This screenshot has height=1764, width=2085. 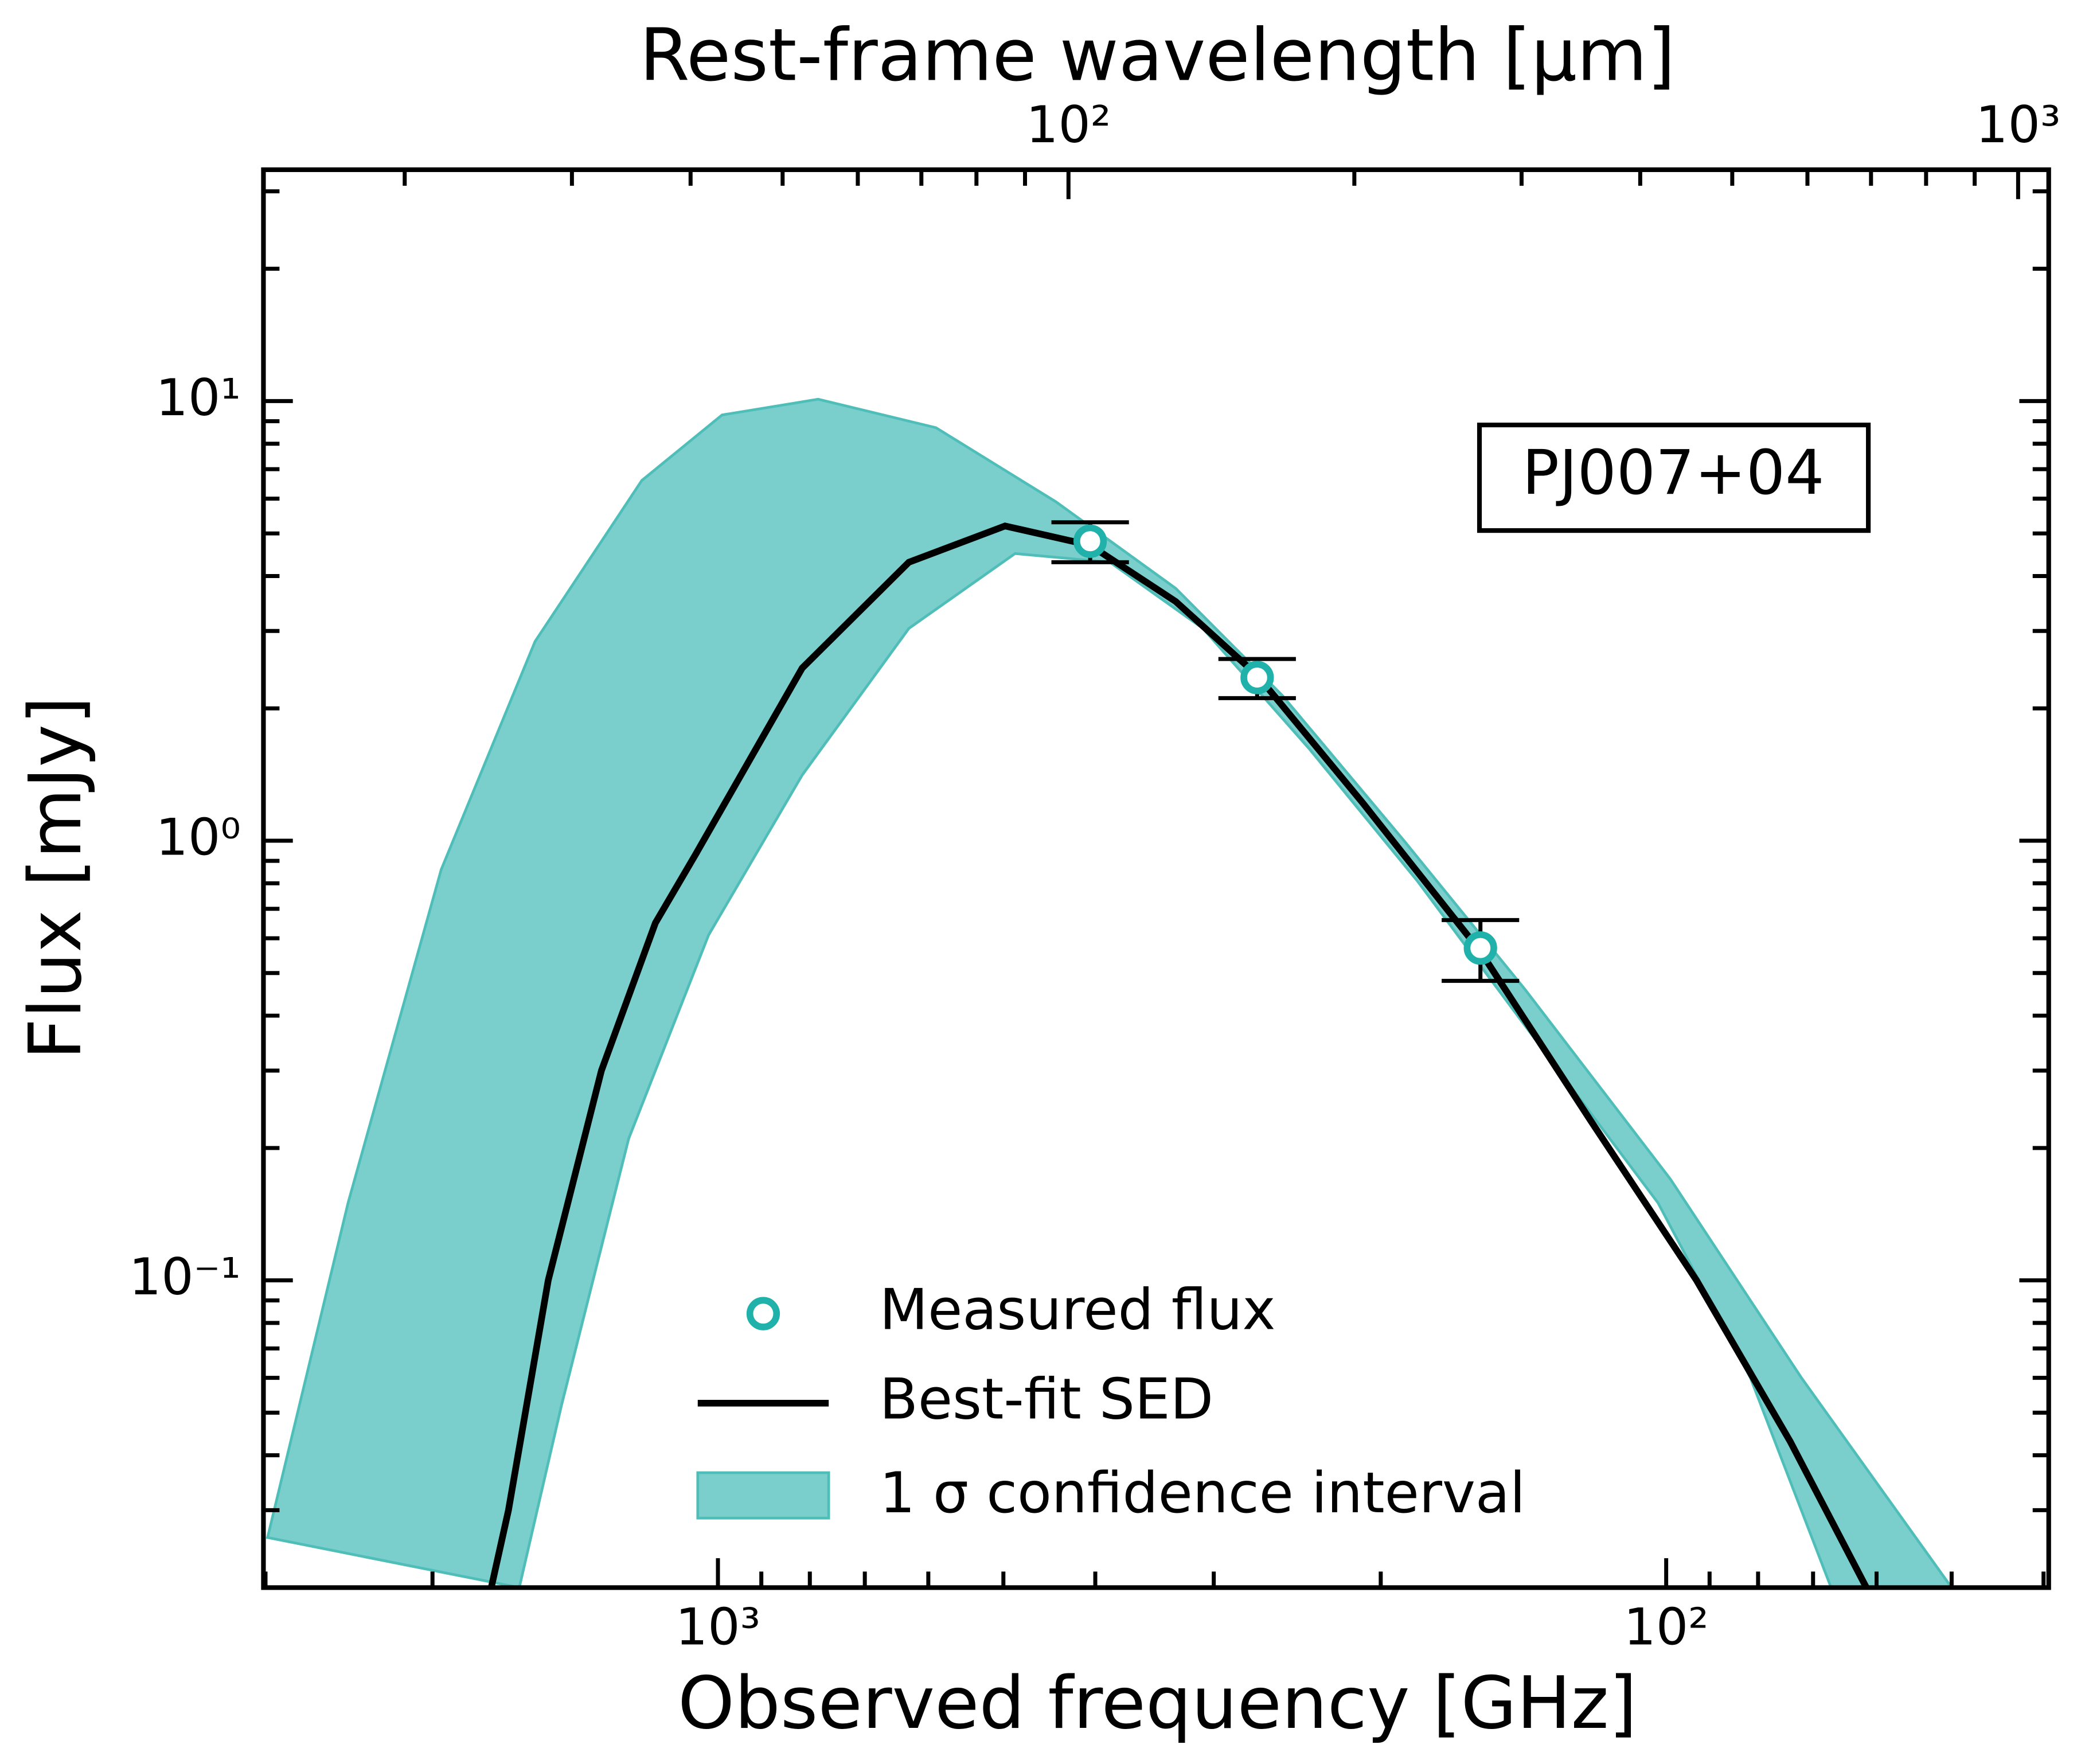 What do you see at coordinates (1666, 1627) in the screenshot?
I see `x-tick-label: 10²` at bounding box center [1666, 1627].